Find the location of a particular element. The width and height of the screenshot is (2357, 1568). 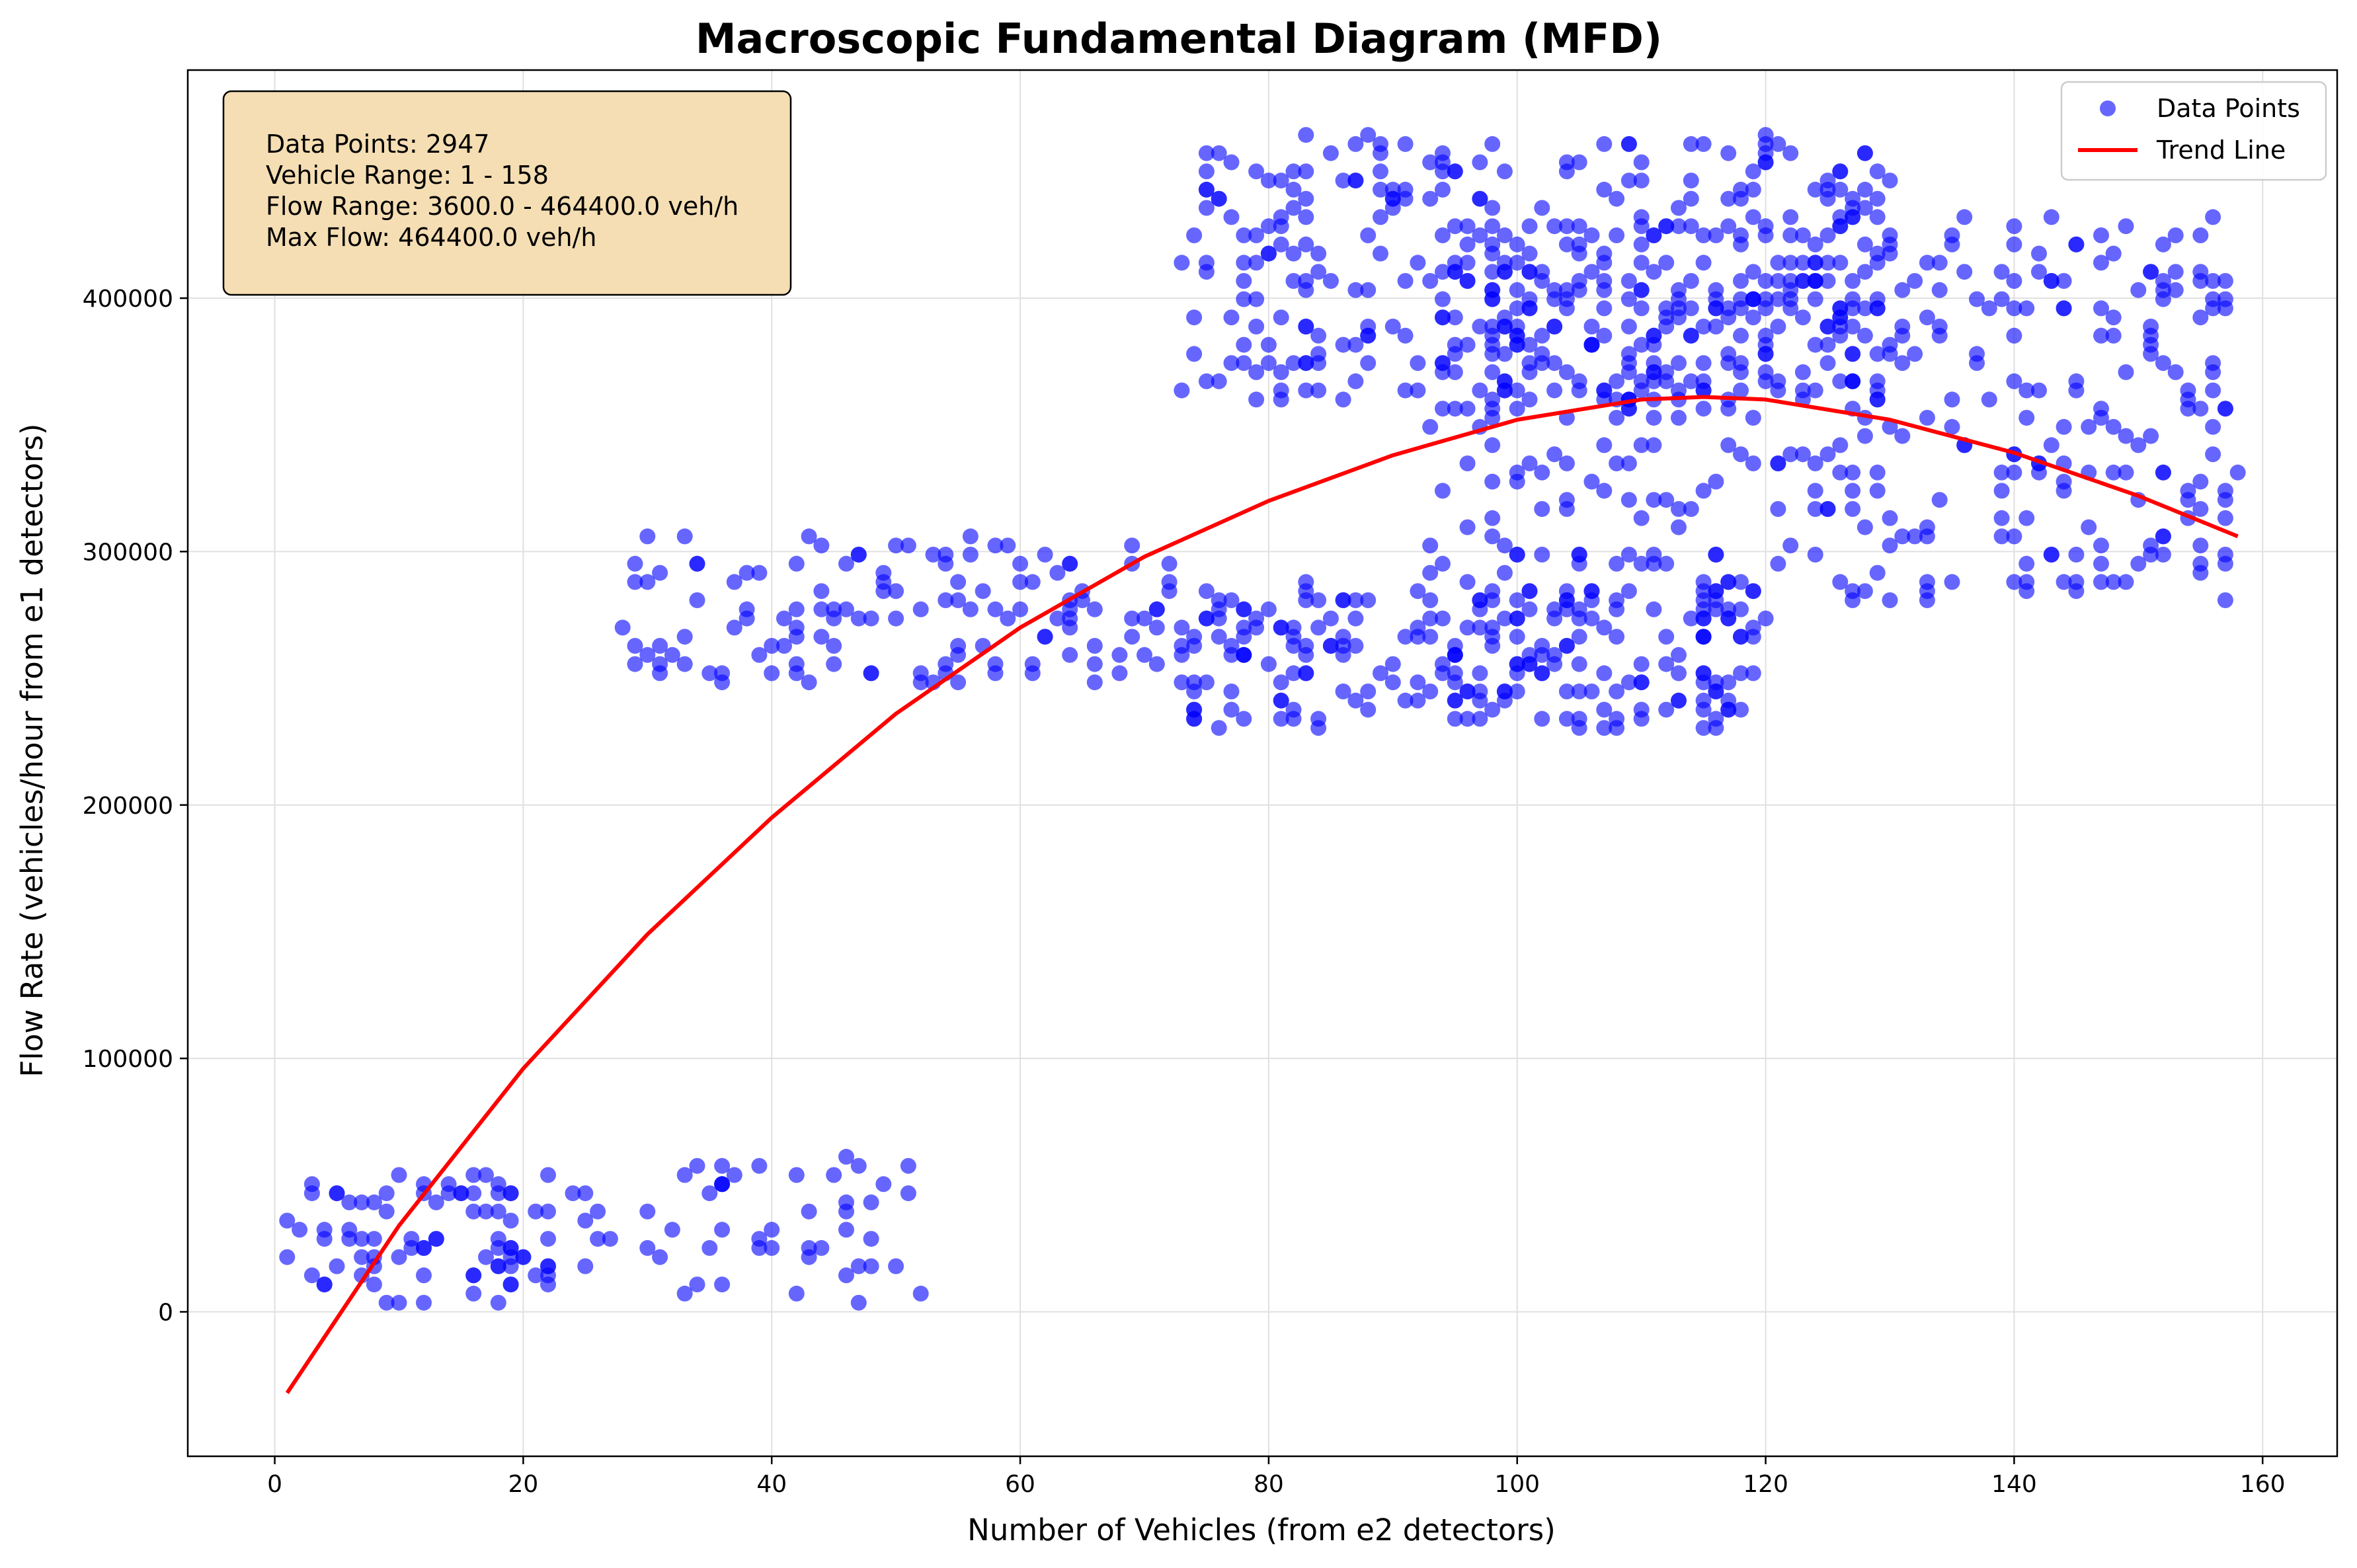

legend-trend-line-label: Trend Line is located at coordinates (2221, 150).